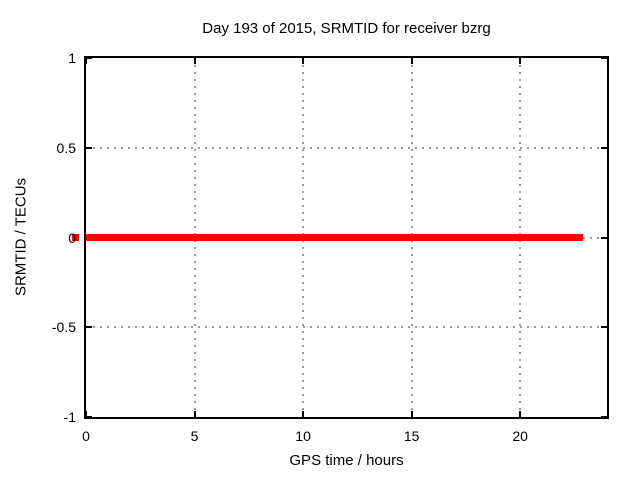 This screenshot has height=480, width=640. What do you see at coordinates (520, 436) in the screenshot?
I see `x-tick-label: 20` at bounding box center [520, 436].